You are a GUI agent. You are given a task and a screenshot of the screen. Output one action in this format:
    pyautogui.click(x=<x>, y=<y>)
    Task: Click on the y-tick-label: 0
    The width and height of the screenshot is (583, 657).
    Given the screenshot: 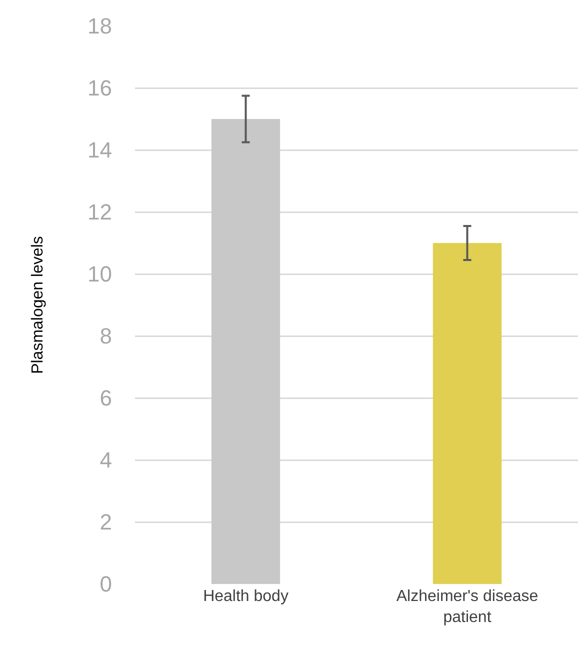 What is the action you would take?
    pyautogui.click(x=106, y=584)
    